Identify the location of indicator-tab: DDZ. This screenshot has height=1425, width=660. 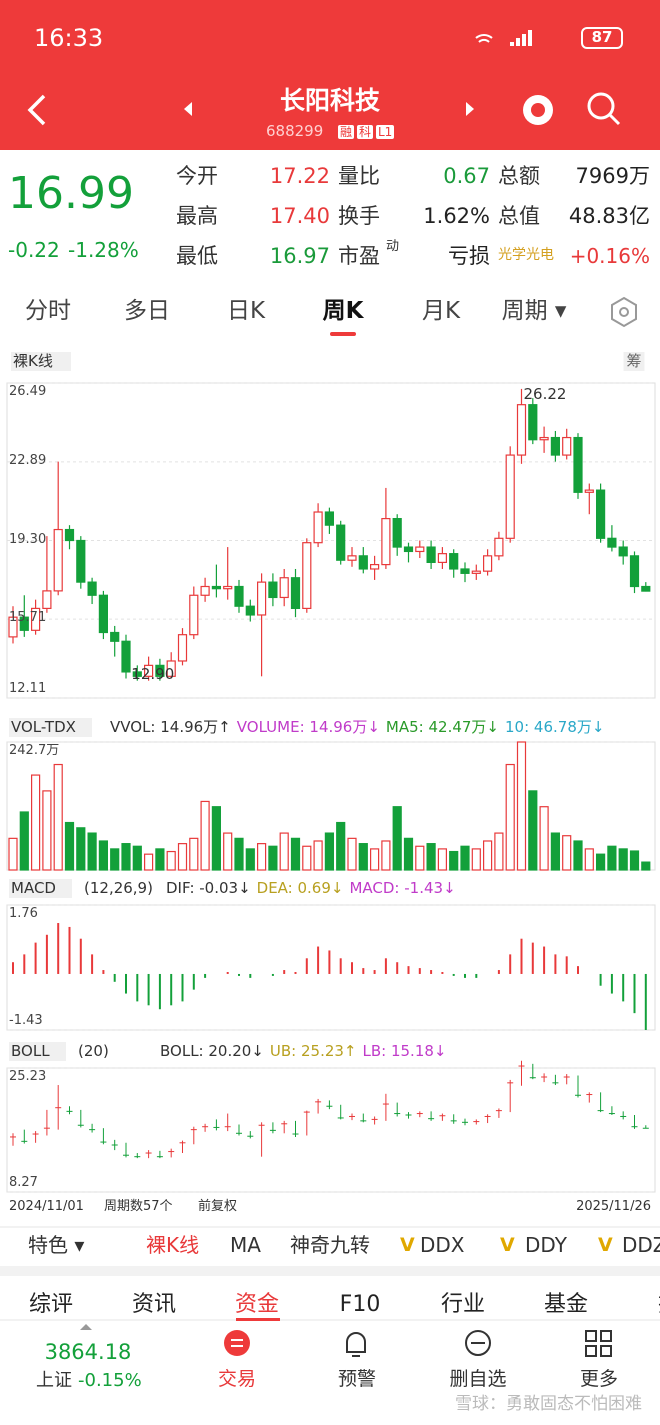
(641, 1245).